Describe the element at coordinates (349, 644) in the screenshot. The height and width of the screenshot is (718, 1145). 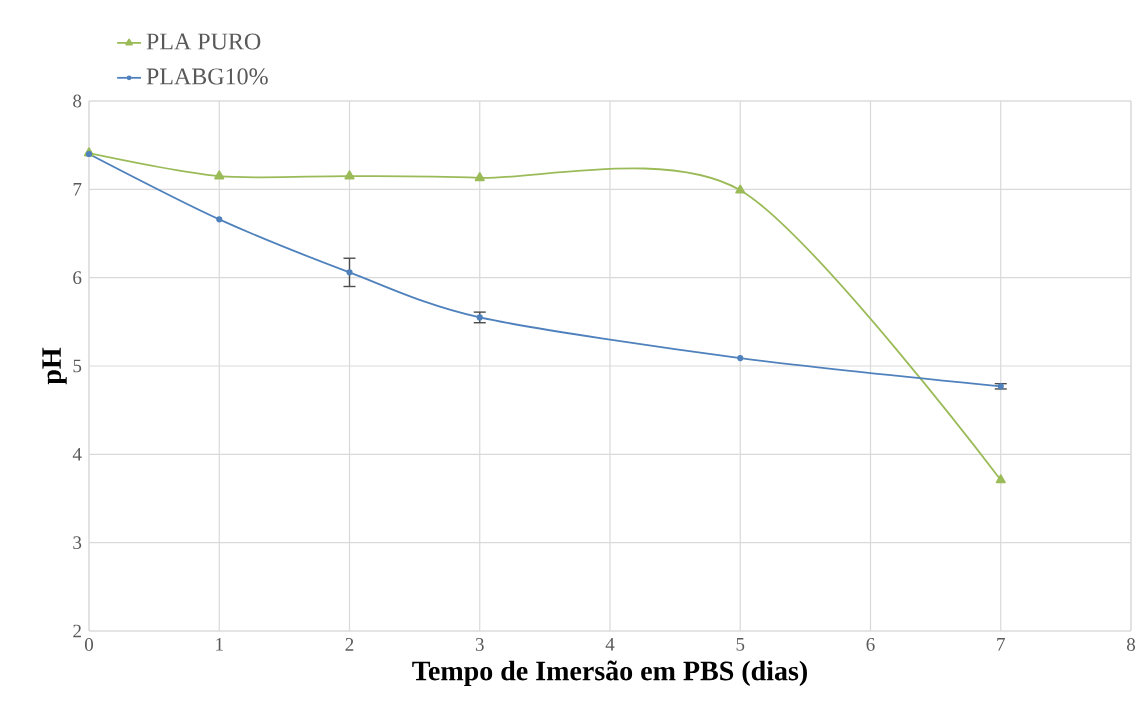
I see `x-tick-label: 2` at that location.